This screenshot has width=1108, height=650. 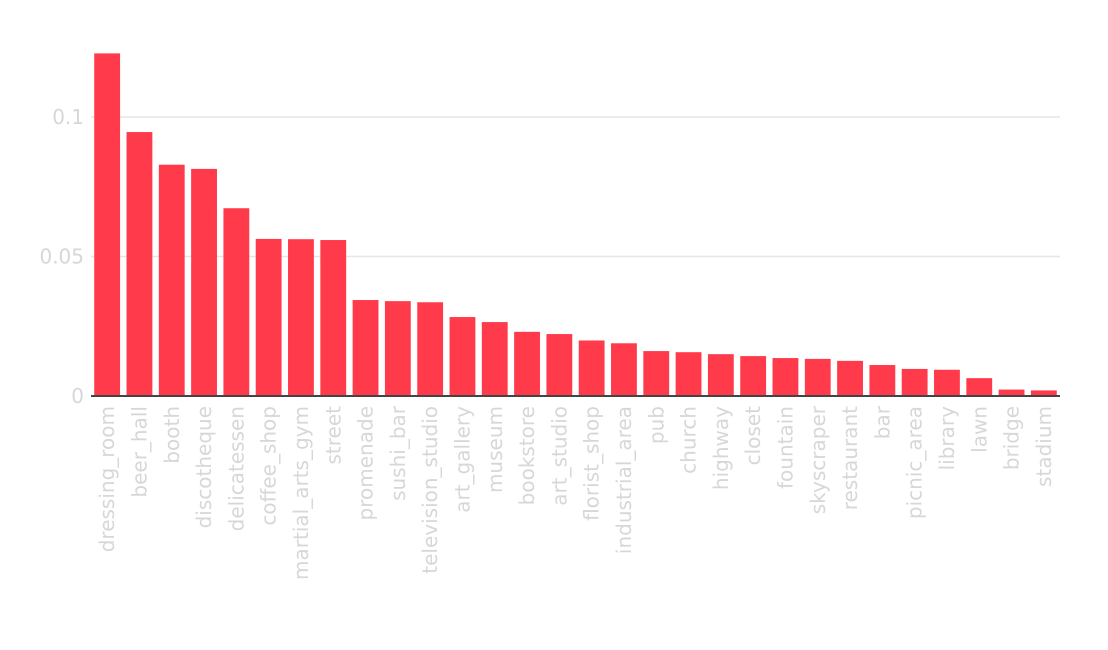 What do you see at coordinates (494, 359) in the screenshot?
I see `bar-museum` at bounding box center [494, 359].